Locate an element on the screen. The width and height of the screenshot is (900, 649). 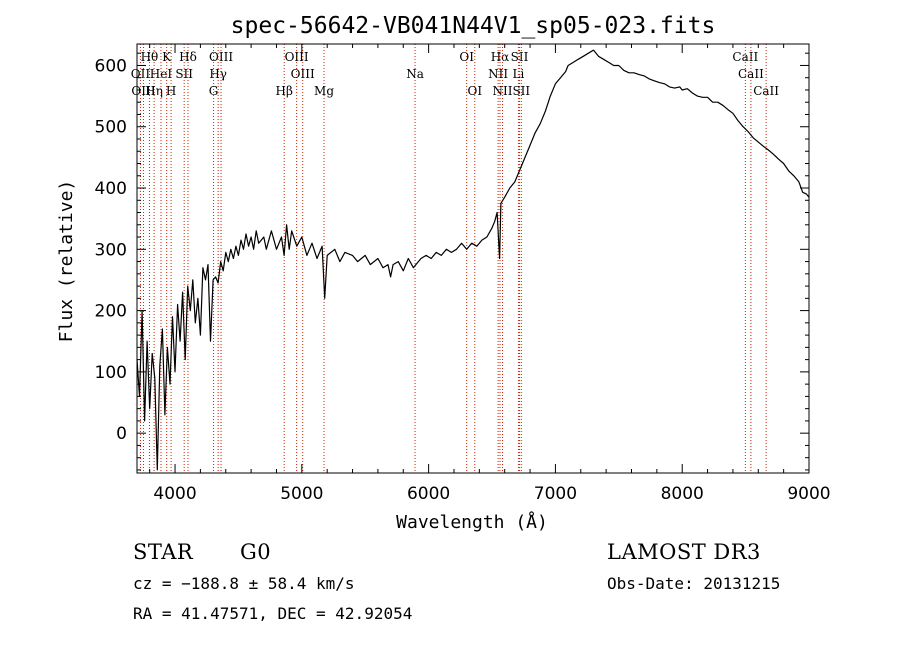
coordinates: RA = 41.47571, DEC = 42.92054 is located at coordinates (273, 613).